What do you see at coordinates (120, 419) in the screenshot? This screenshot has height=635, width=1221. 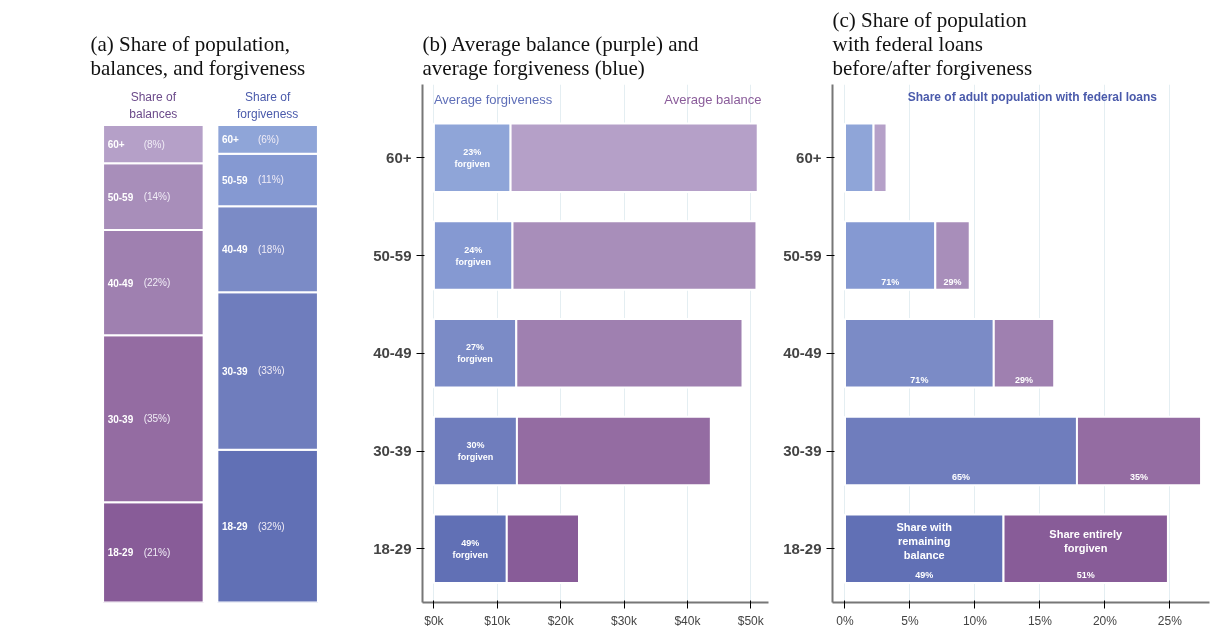 I see `text: 30-39` at bounding box center [120, 419].